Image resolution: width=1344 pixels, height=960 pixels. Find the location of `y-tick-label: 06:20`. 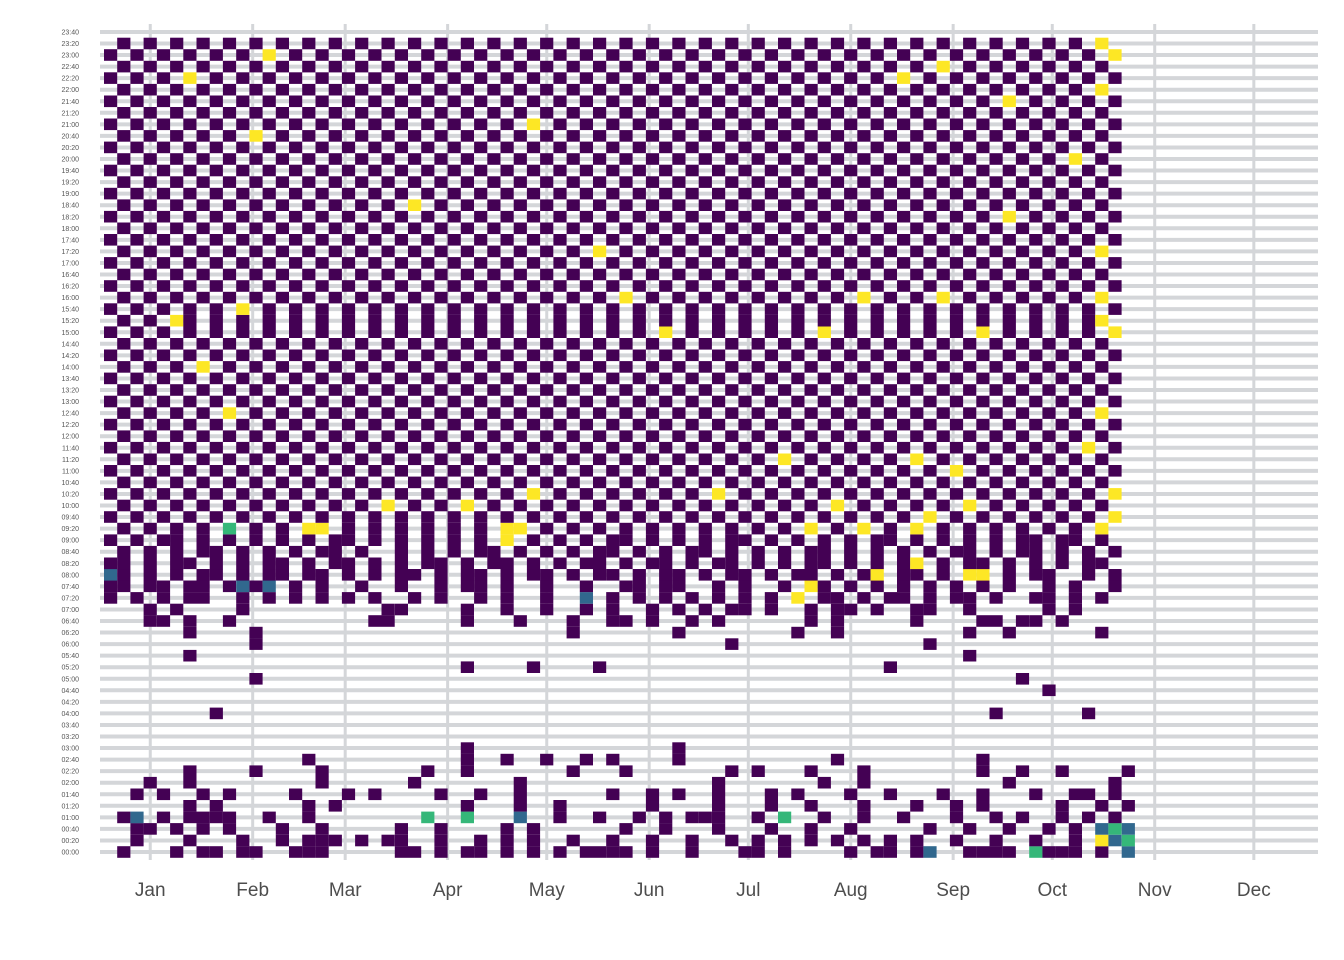

y-tick-label: 06:20 is located at coordinates (70, 633).